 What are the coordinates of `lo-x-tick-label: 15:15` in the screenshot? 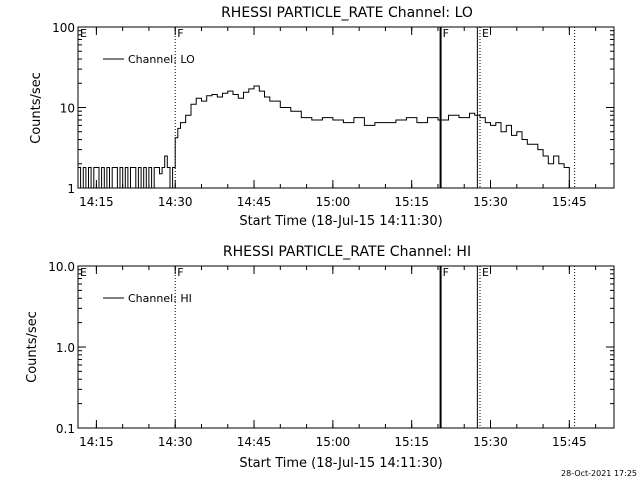 It's located at (411, 202).